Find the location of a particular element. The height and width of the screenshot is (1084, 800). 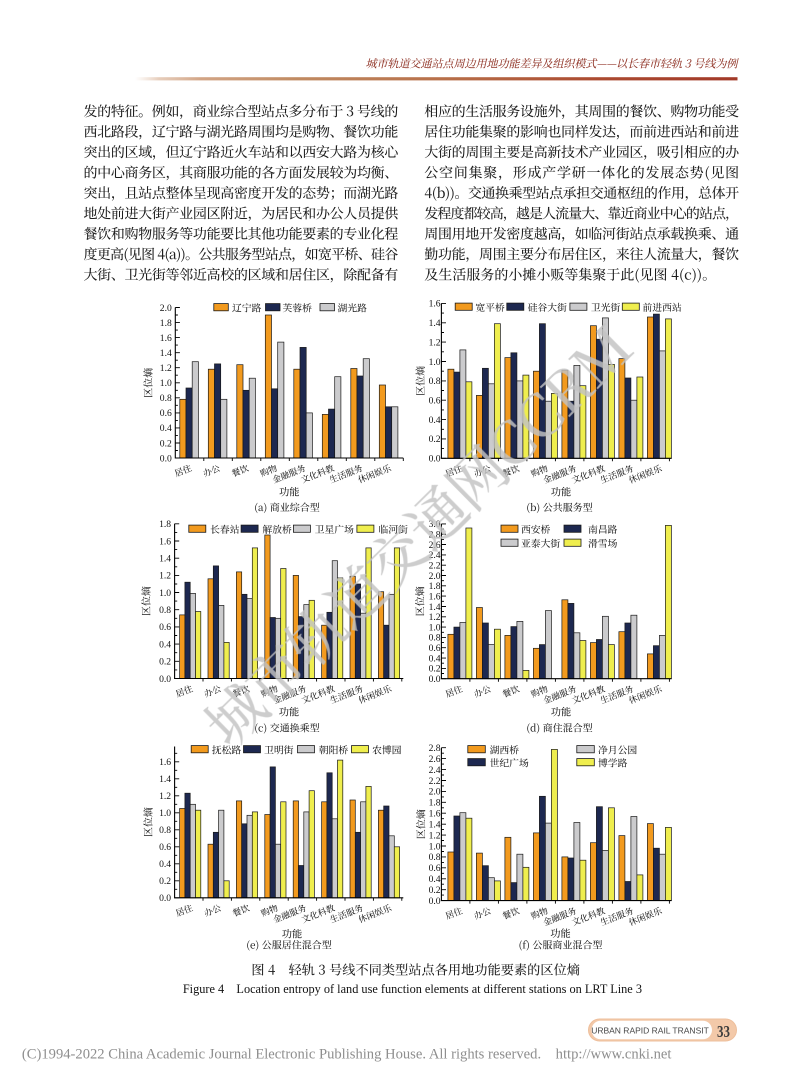

svg-text: 2.6 is located at coordinates (435, 759).